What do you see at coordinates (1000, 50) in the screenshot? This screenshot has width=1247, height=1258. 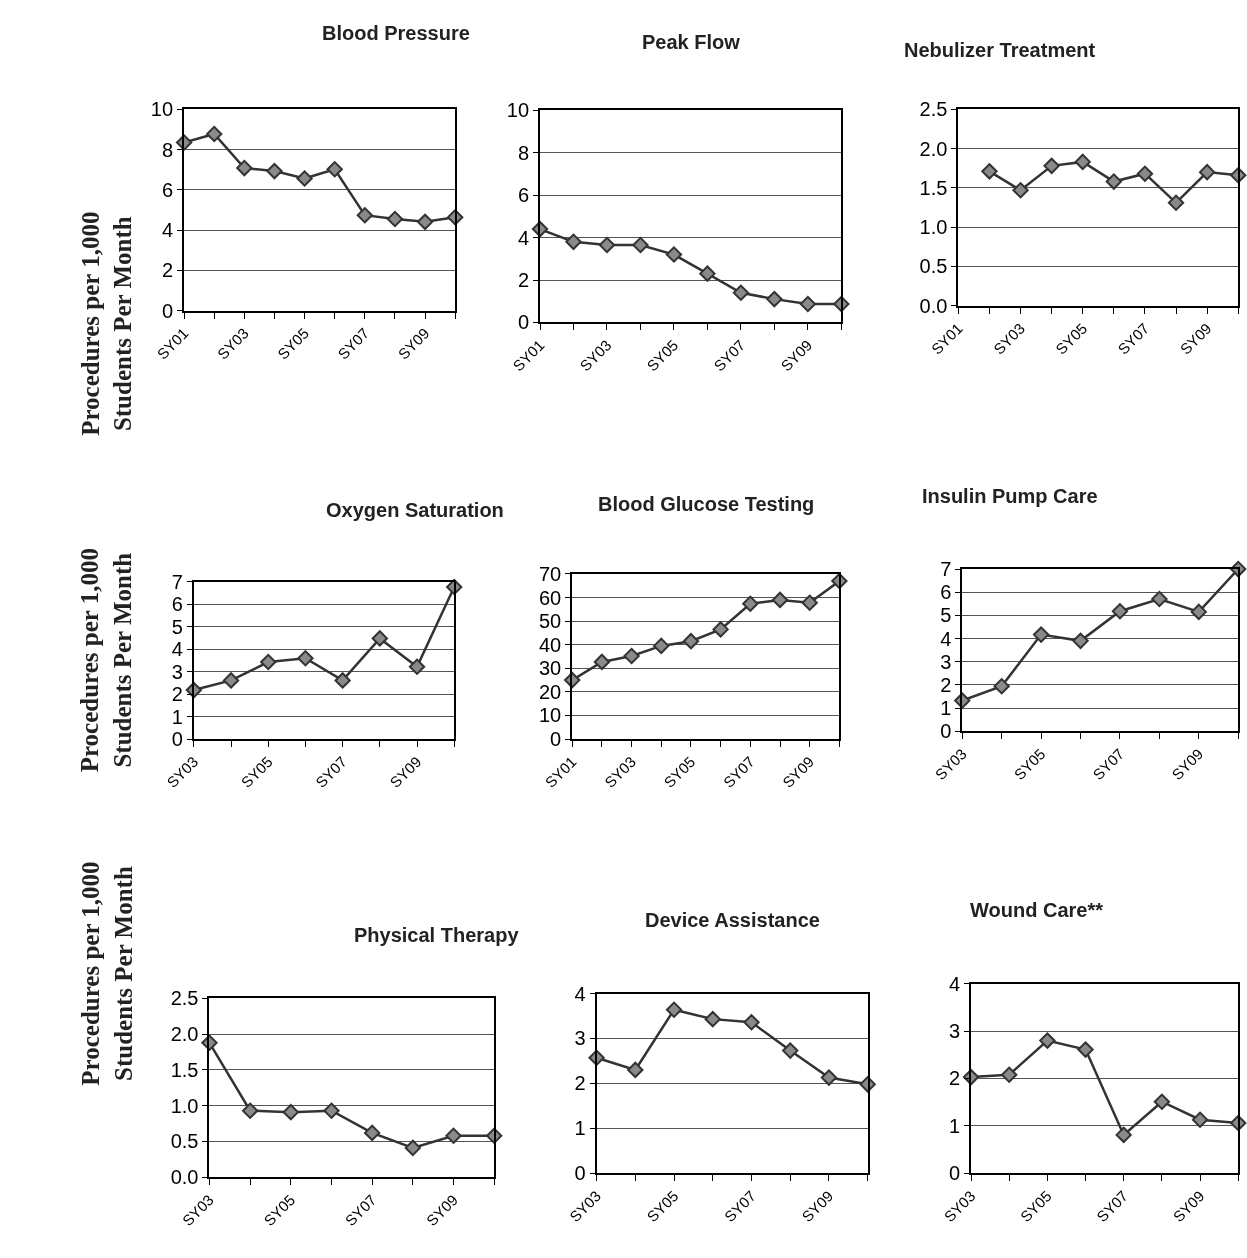 I see `chart-title: Nebulizer Treatment` at bounding box center [1000, 50].